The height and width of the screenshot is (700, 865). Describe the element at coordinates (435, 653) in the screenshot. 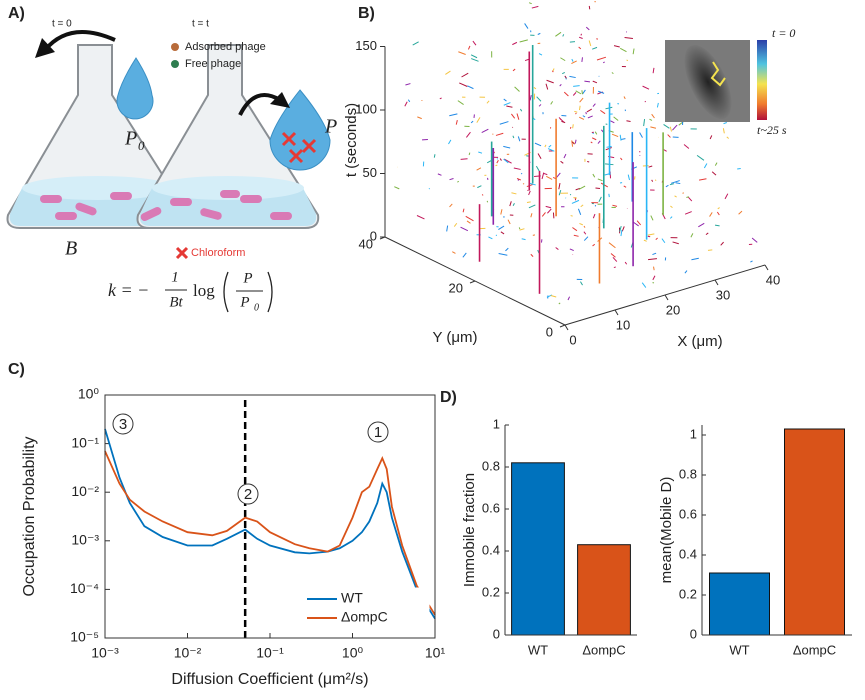

I see `x-tick-label: 10¹` at that location.